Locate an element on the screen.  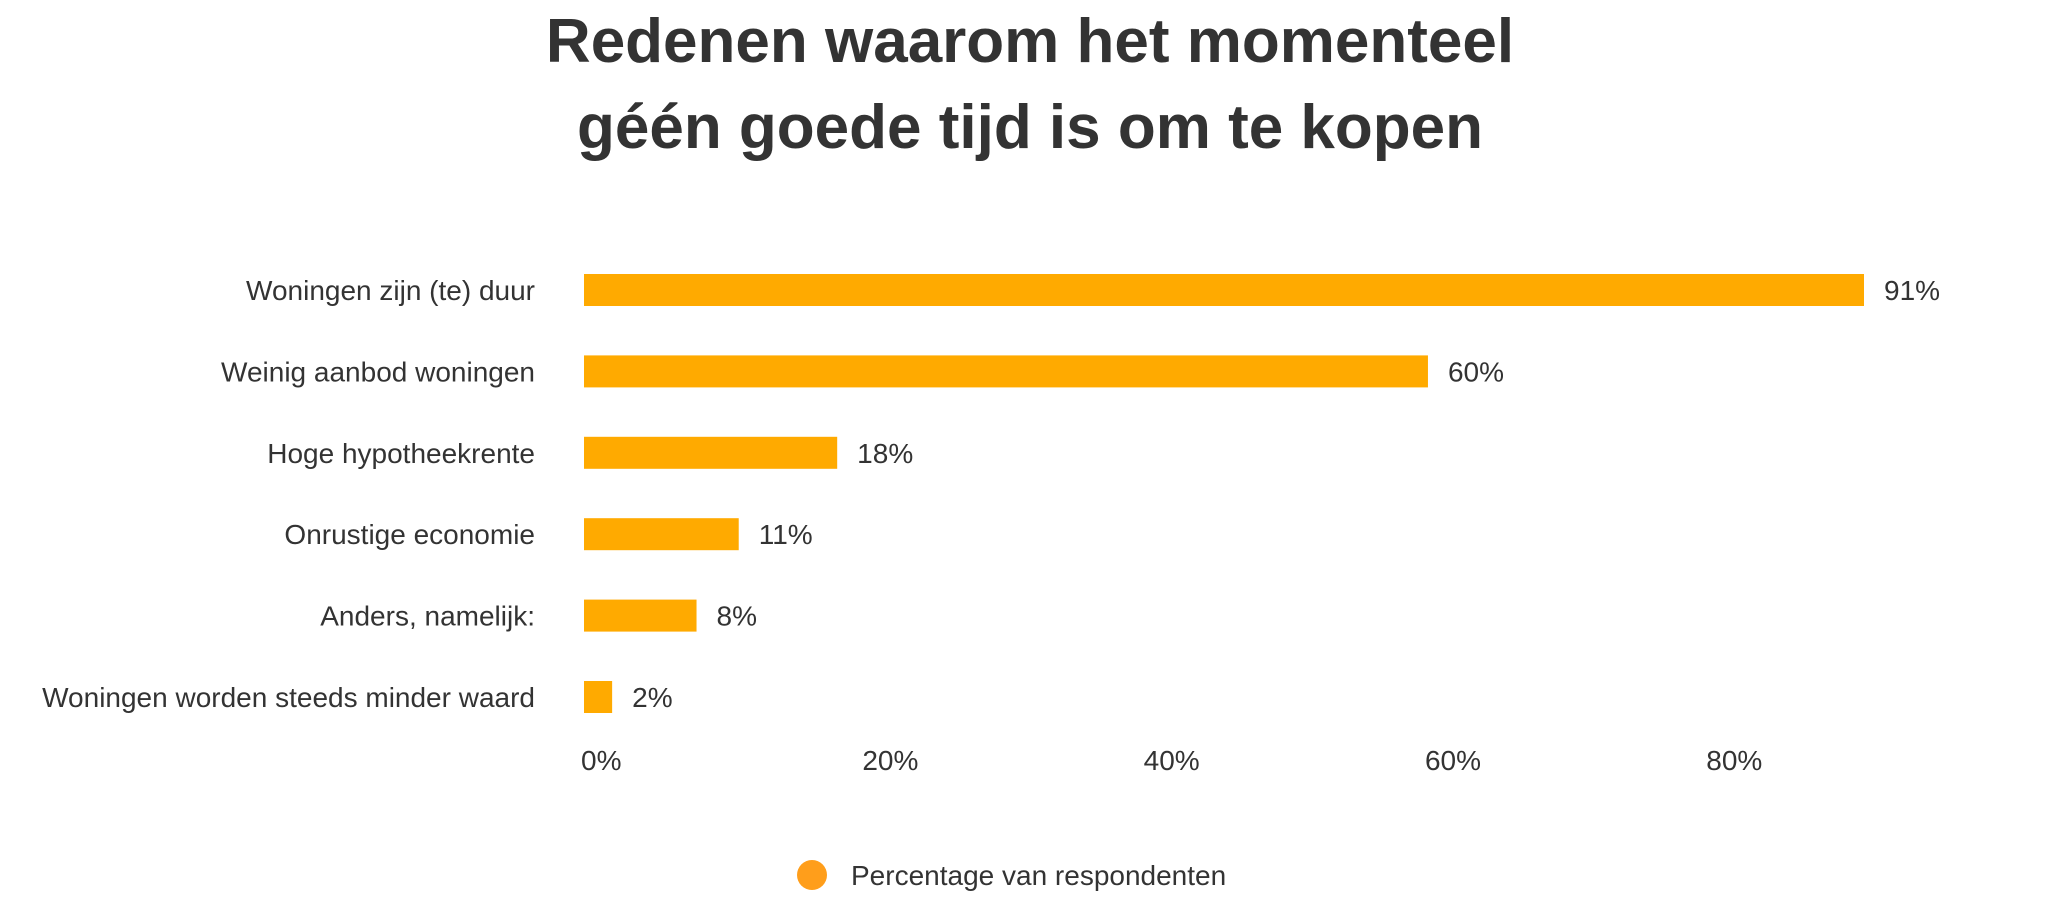
category-label: Onrustige economie is located at coordinates (409, 534).